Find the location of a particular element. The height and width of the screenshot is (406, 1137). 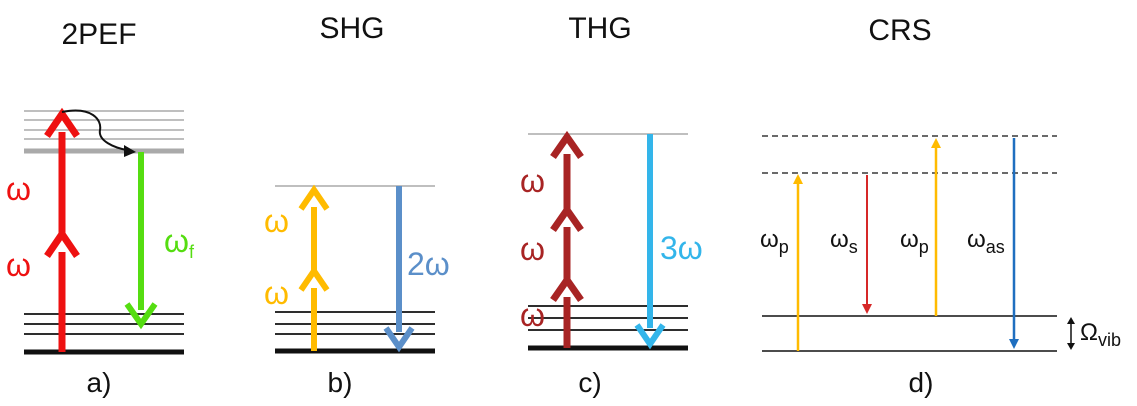

label-omega-bottom: ω is located at coordinates (532, 315).